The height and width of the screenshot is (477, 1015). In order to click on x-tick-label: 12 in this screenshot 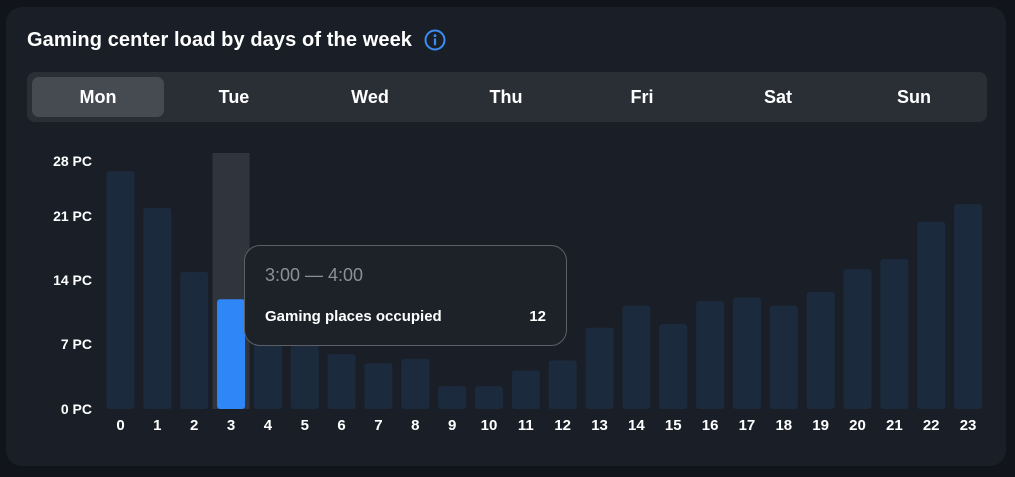, I will do `click(562, 425)`.